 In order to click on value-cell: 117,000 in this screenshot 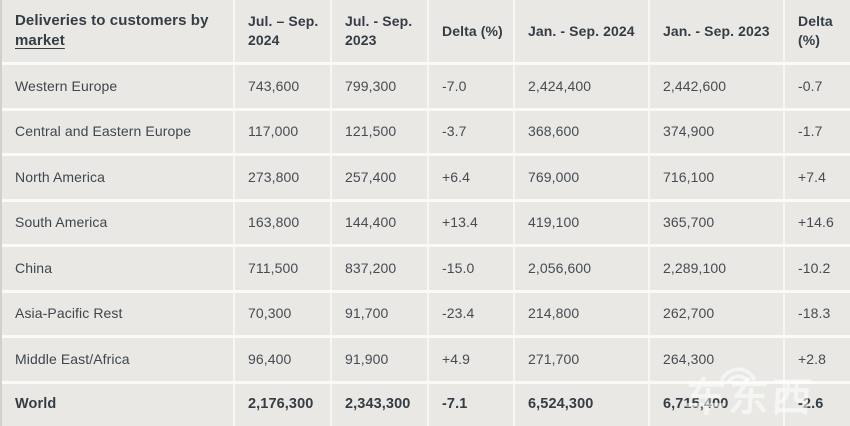, I will do `click(281, 131)`.